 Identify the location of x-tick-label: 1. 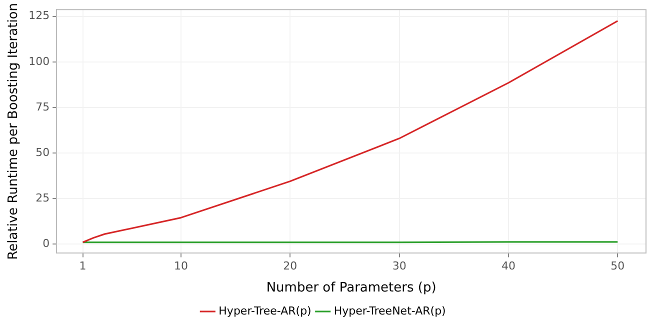
(82, 266).